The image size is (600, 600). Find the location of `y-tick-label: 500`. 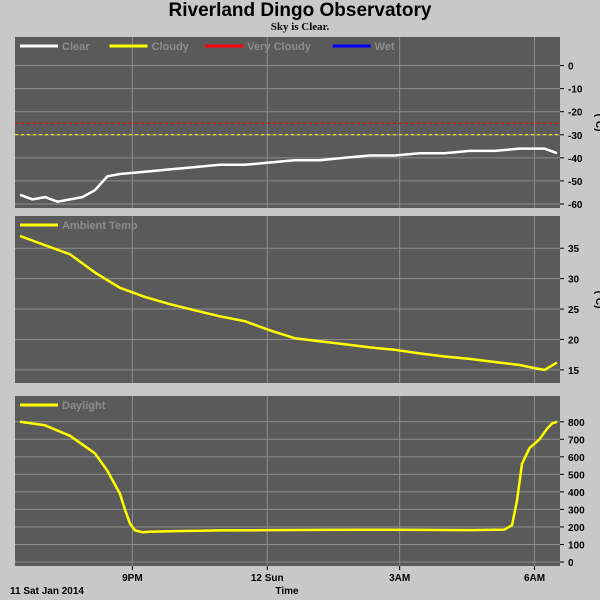

y-tick-label: 500 is located at coordinates (576, 475).